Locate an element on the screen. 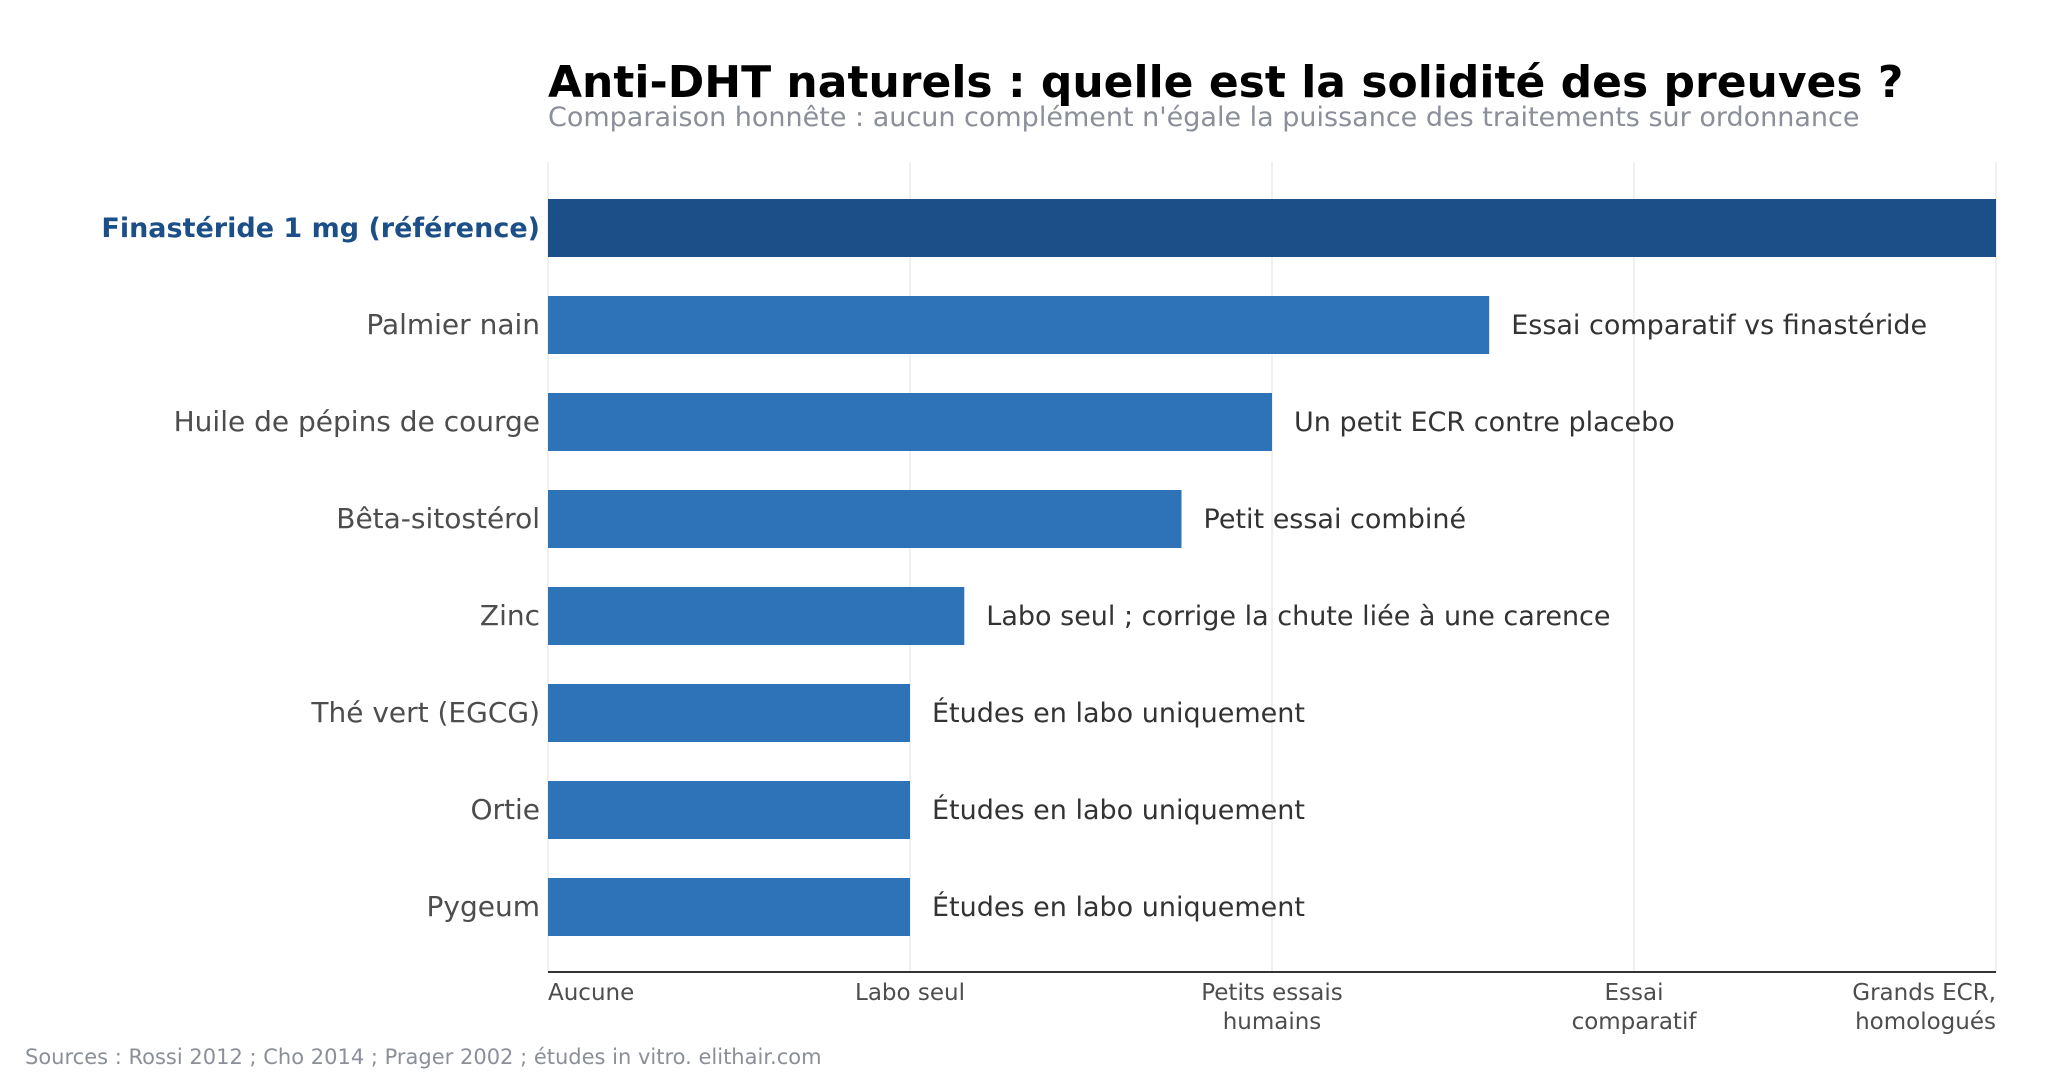 Image resolution: width=2053 pixels, height=1076 pixels. bar-annotation-7: Études en labo uniquement is located at coordinates (1118, 907).